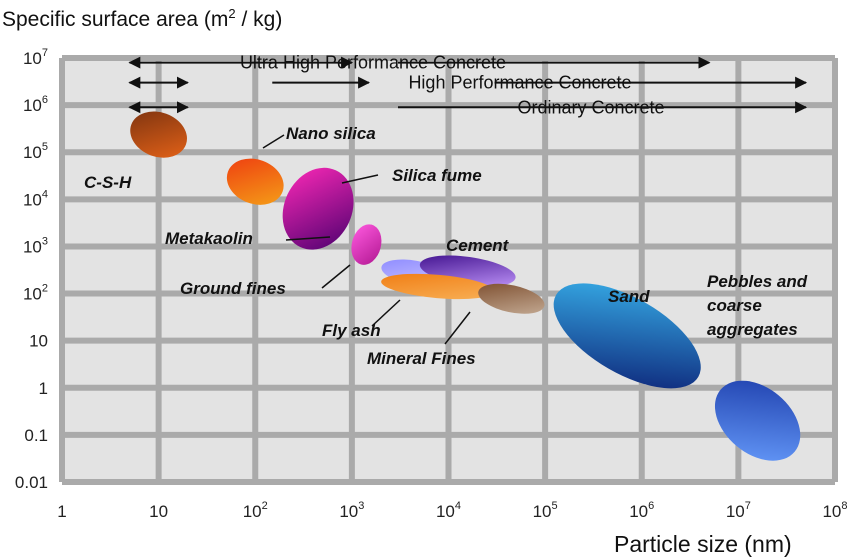 The height and width of the screenshot is (560, 850). What do you see at coordinates (331, 133) in the screenshot?
I see `label-nano-silica: Nano silica` at bounding box center [331, 133].